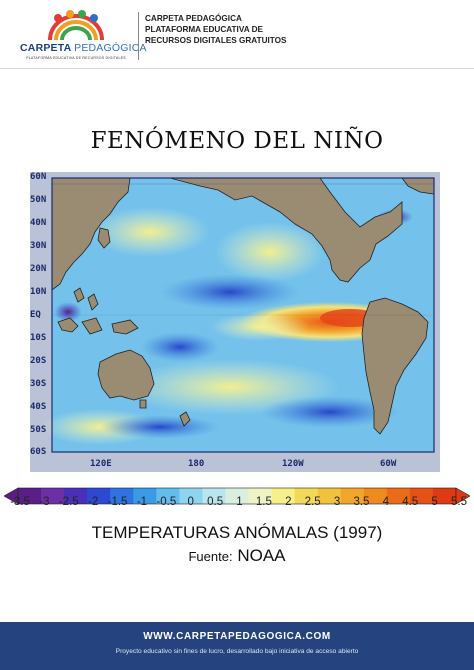  What do you see at coordinates (68, 502) in the screenshot?
I see `scale-tick-label: -2.5` at bounding box center [68, 502].